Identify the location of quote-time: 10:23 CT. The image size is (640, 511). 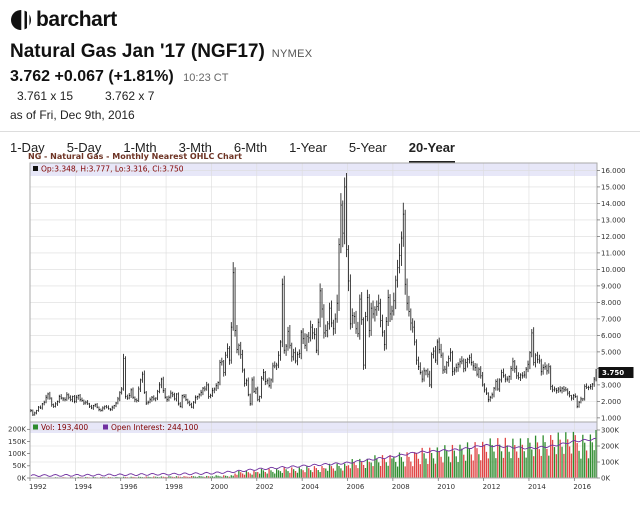
(206, 78).